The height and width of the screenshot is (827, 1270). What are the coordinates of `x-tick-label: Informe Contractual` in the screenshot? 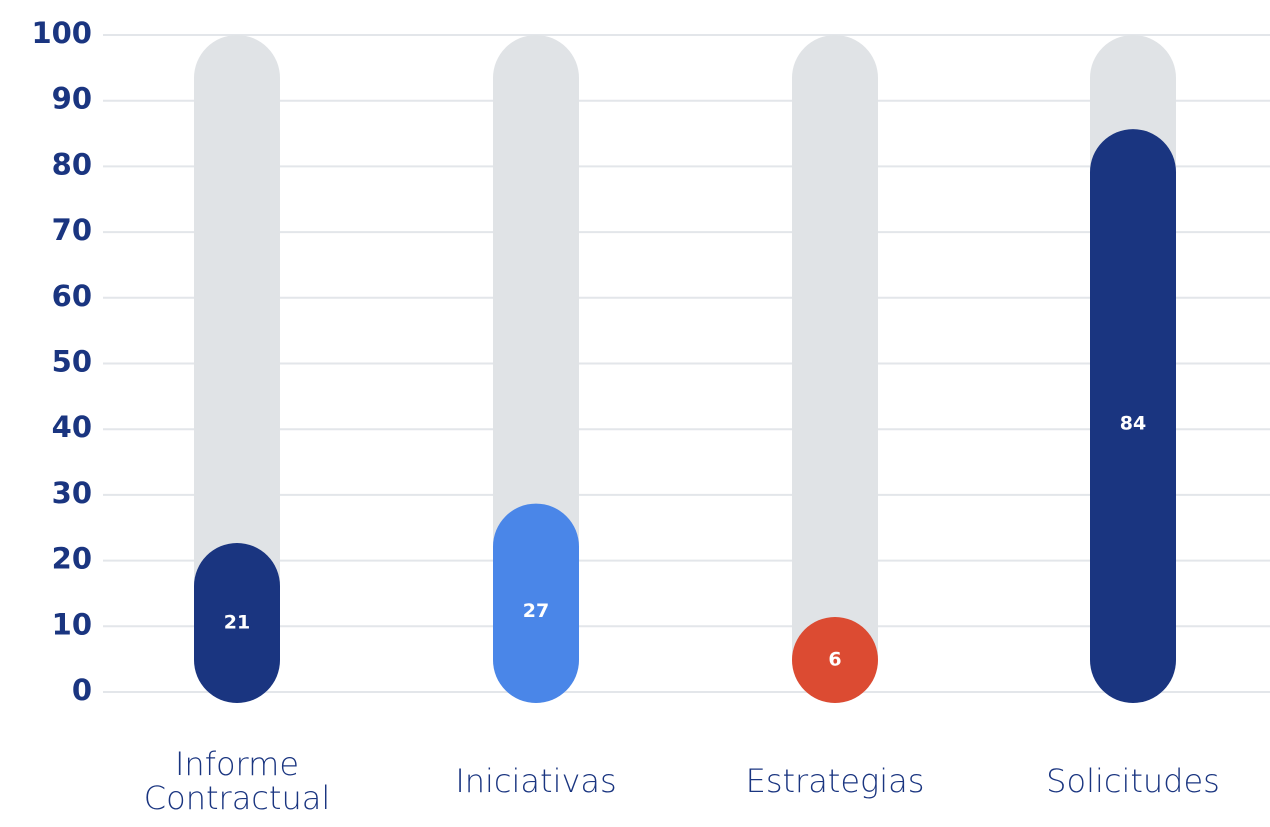 It's located at (237, 781).